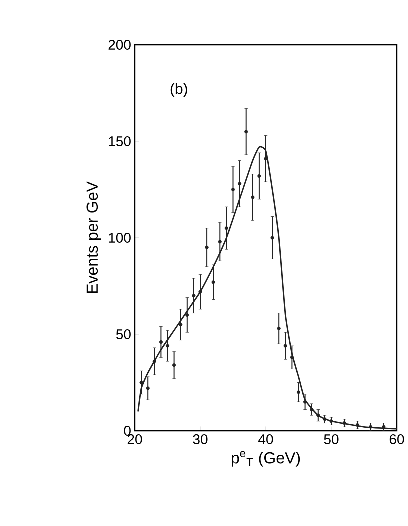  Describe the element at coordinates (127, 431) in the screenshot. I see `y-tick-label: 0` at that location.